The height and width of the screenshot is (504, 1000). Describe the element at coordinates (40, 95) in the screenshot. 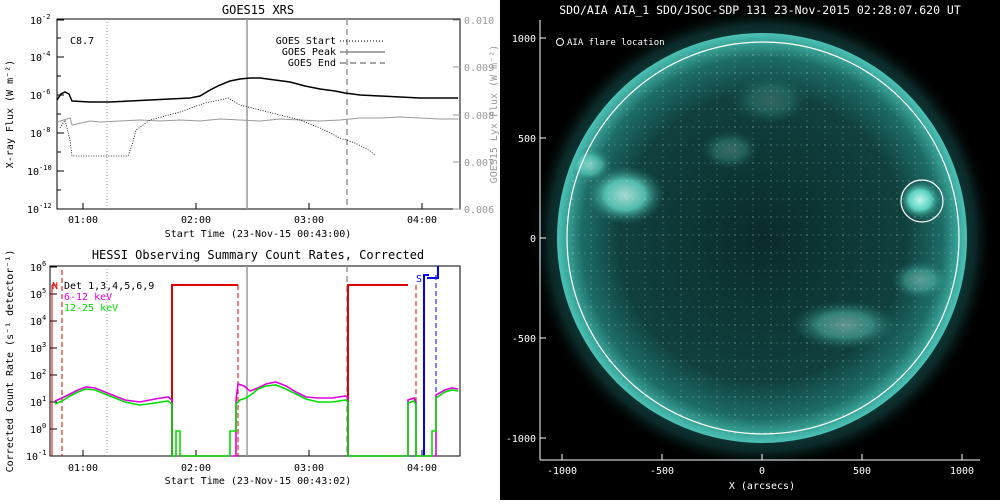

I see `goes-ytick: 10⁻⁶` at that location.